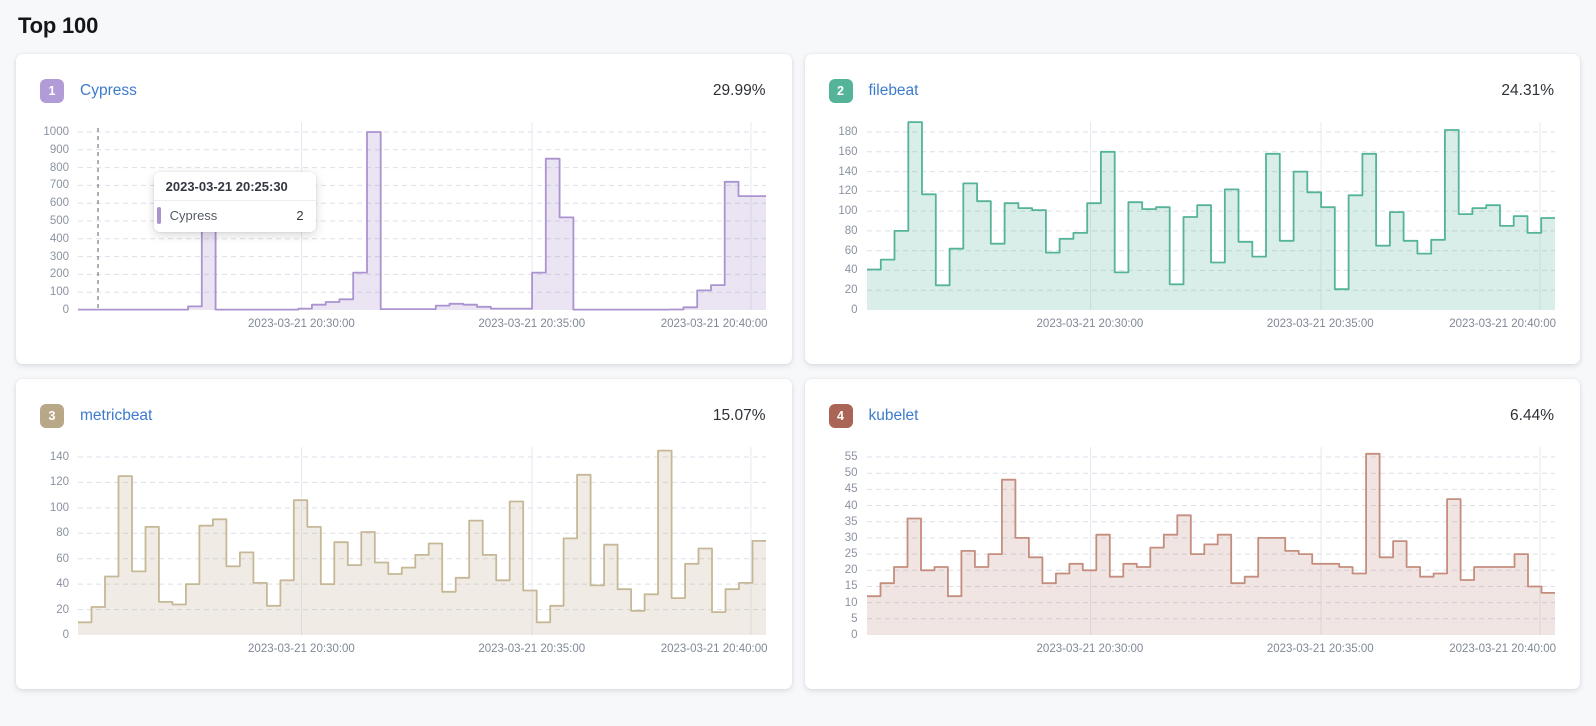 The width and height of the screenshot is (1596, 726). Describe the element at coordinates (52, 91) in the screenshot. I see `rank-badge: 1` at that location.